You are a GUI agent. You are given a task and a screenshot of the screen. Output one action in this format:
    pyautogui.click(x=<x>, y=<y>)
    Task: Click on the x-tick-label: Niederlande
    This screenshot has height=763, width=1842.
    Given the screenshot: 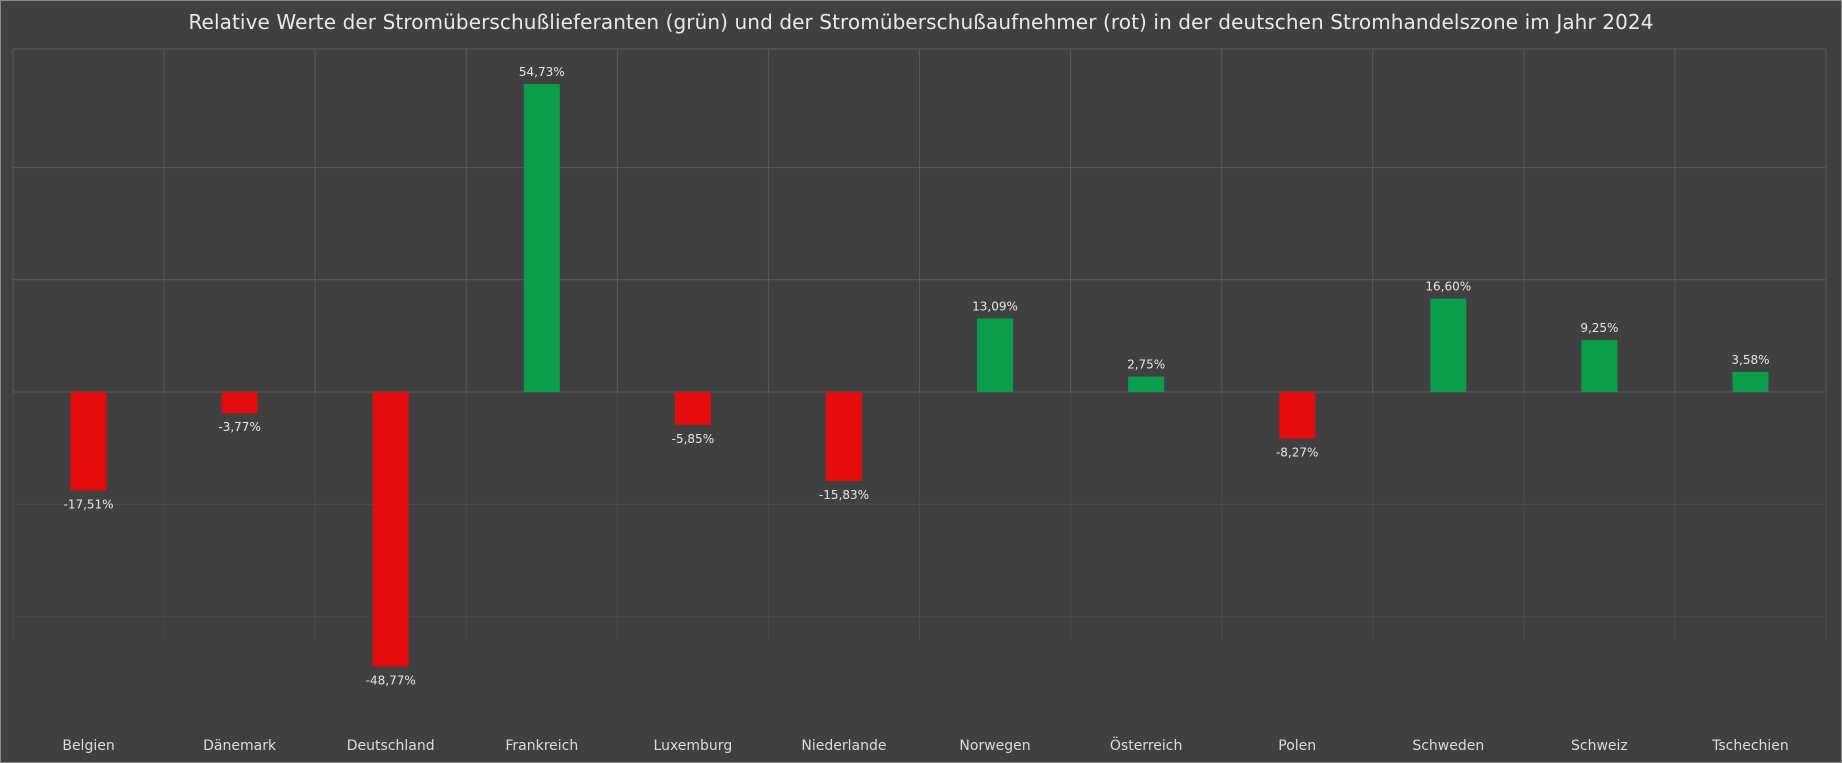 What is the action you would take?
    pyautogui.click(x=843, y=746)
    